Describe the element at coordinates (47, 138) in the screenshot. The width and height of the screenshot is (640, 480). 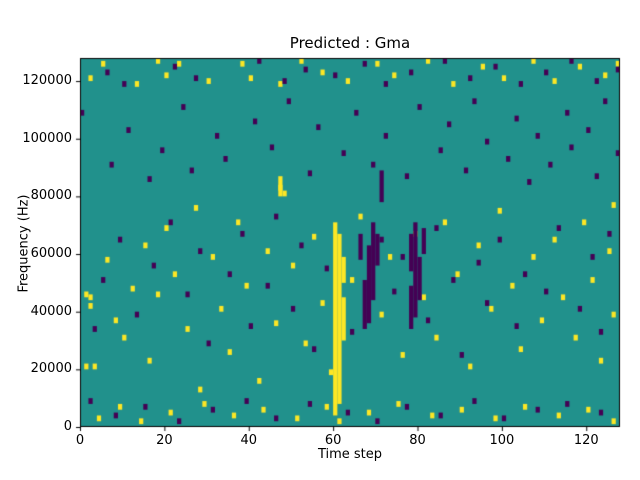
I see `y-tick-label: 100000` at that location.